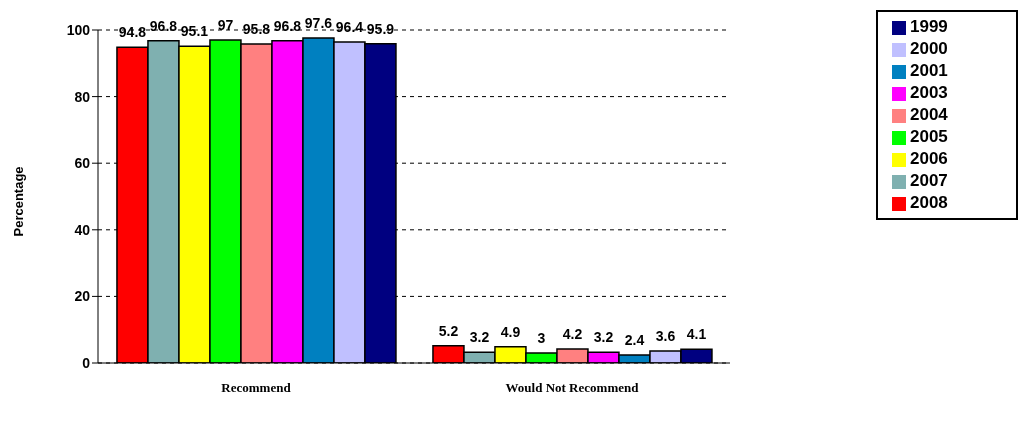 The width and height of the screenshot is (1030, 421). Describe the element at coordinates (86, 362) in the screenshot. I see `y-tick-label: 0` at that location.